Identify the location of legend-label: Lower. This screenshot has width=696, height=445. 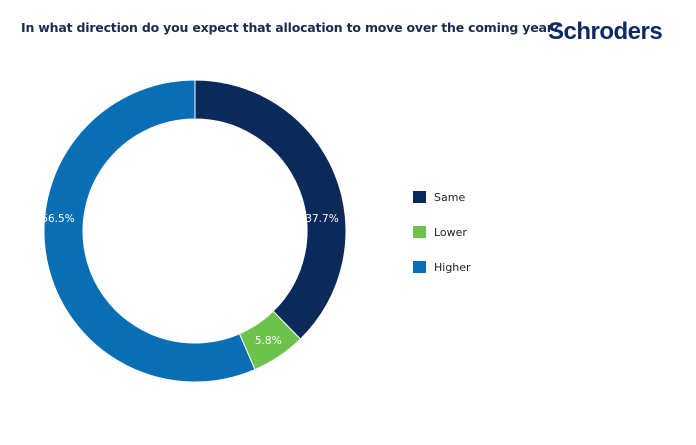
(450, 232).